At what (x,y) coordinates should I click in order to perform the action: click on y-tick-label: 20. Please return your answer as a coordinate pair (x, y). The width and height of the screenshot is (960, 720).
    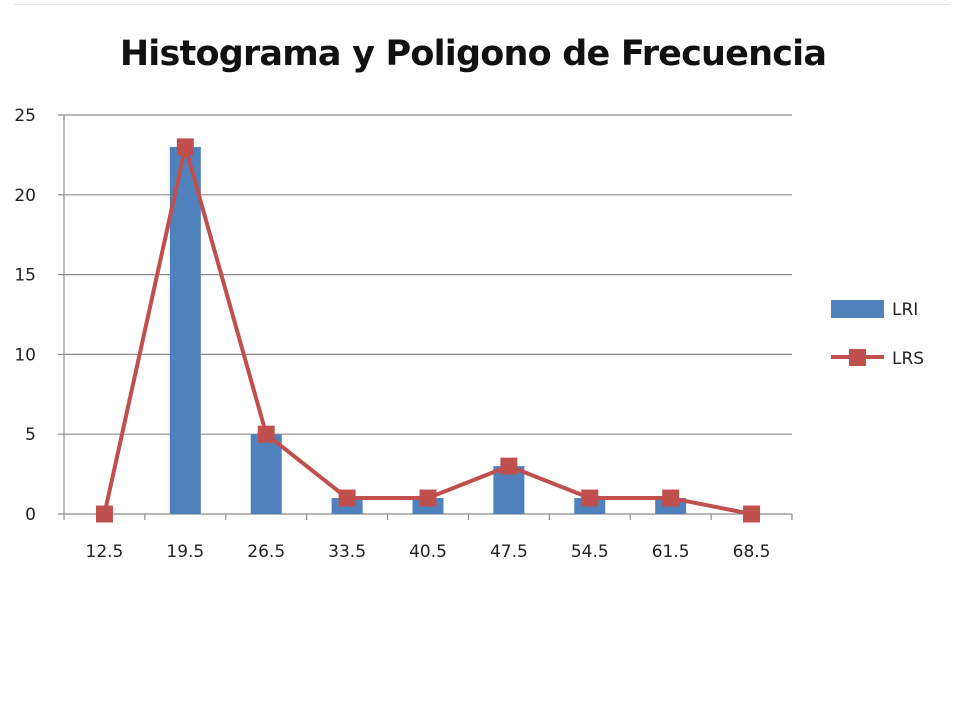
    Looking at the image, I should click on (25, 196).